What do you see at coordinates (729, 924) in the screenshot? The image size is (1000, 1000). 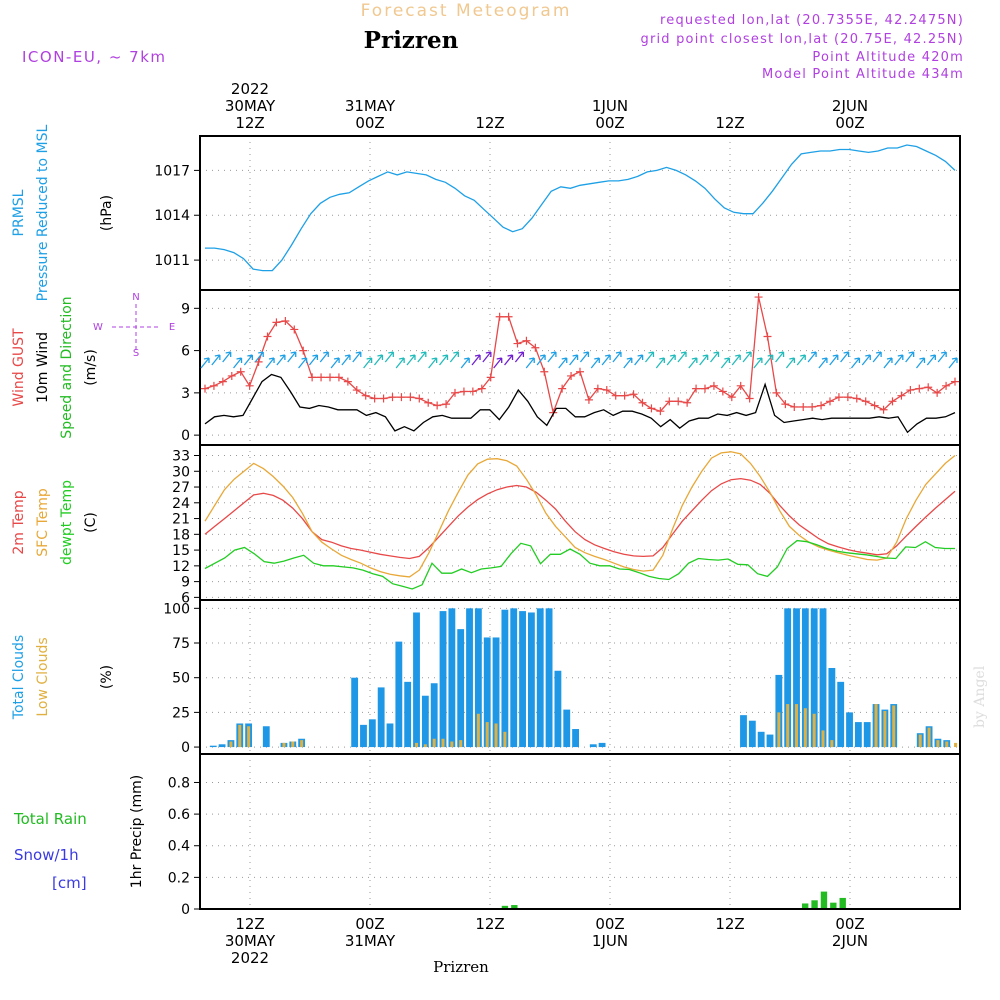 I see `time-label-bottom: 12Z` at bounding box center [729, 924].